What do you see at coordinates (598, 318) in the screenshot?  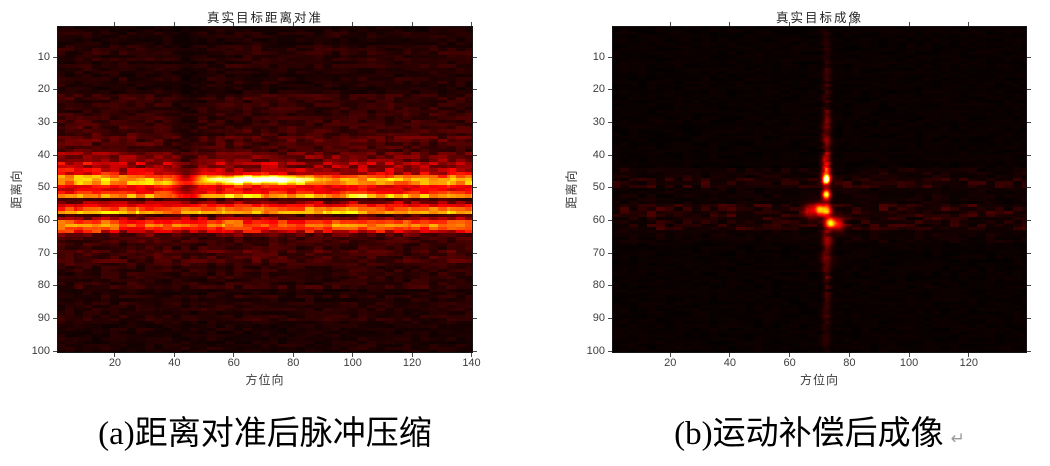 I see `y-tick-label: 90` at bounding box center [598, 318].